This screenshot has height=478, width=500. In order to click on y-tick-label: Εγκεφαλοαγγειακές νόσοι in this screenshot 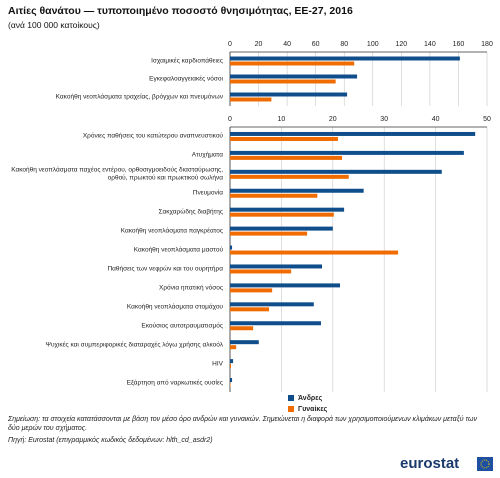, I will do `click(186, 79)`.